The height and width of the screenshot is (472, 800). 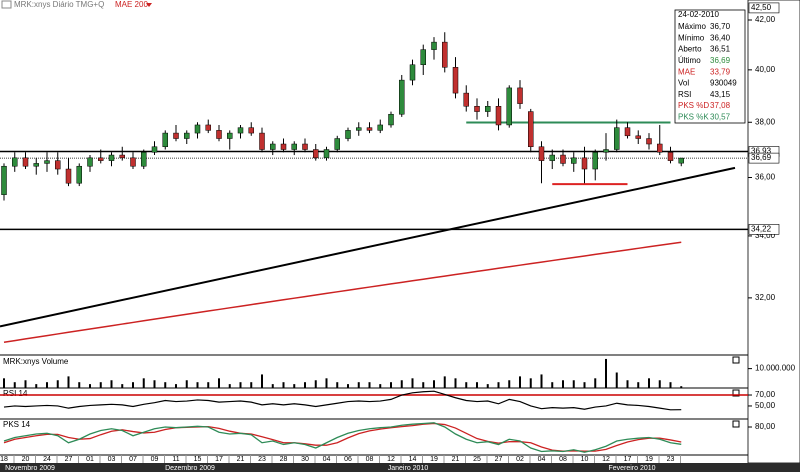 I want to click on pane-title: RSI 14, so click(x=15, y=393).